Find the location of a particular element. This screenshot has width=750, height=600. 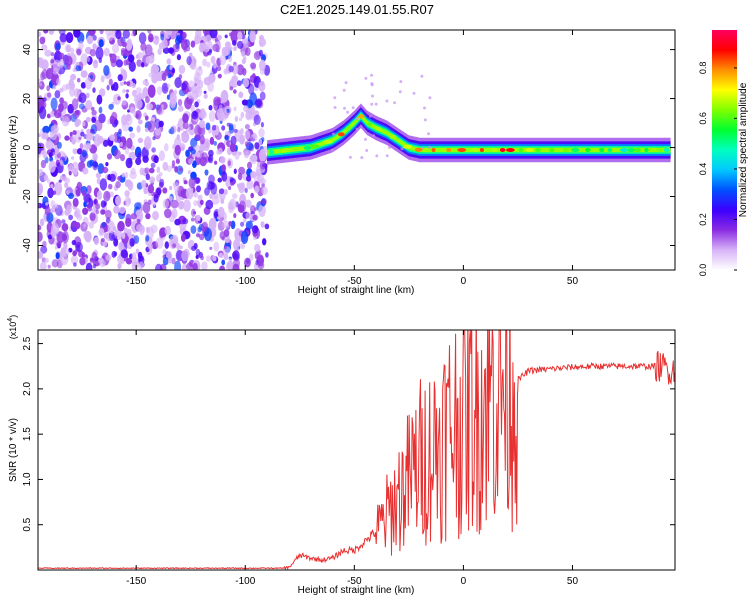

colorbar-tick-label: 0.6 is located at coordinates (703, 118).